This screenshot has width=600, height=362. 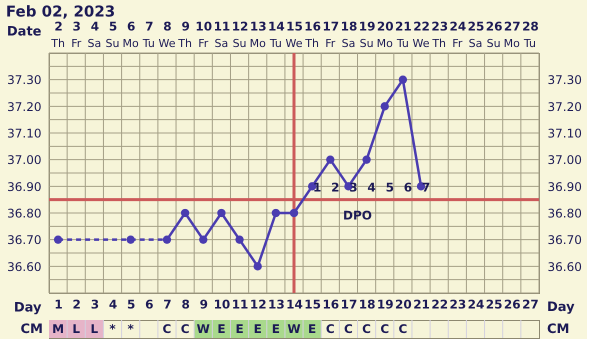 What do you see at coordinates (512, 27) in the screenshot?
I see `x2-tick-label: 27` at bounding box center [512, 27].